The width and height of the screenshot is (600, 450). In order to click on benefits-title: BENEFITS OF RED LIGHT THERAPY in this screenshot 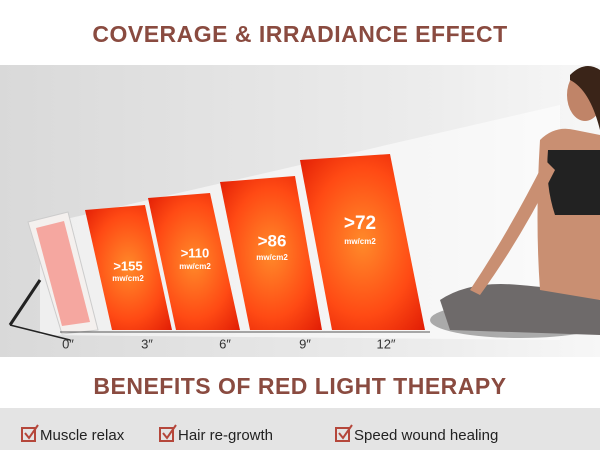, I will do `click(299, 386)`.